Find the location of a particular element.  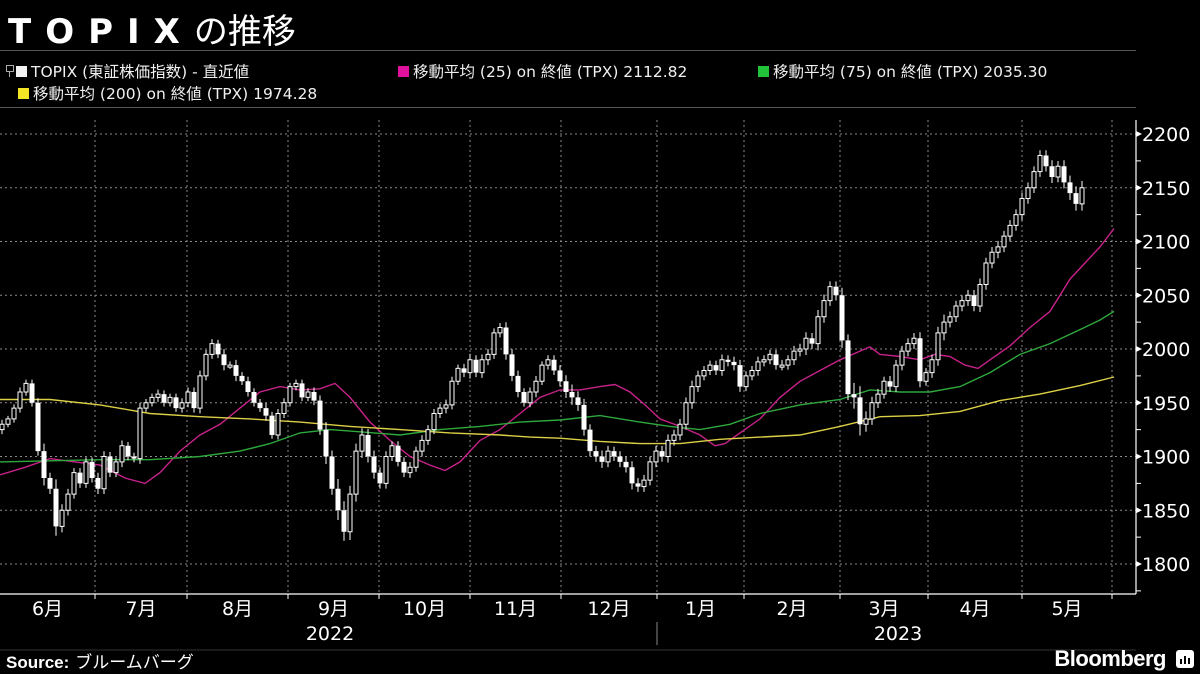

legend-label-ma75: 移動平均 (75) on 終値 (TPX) 2035.30 is located at coordinates (910, 72).